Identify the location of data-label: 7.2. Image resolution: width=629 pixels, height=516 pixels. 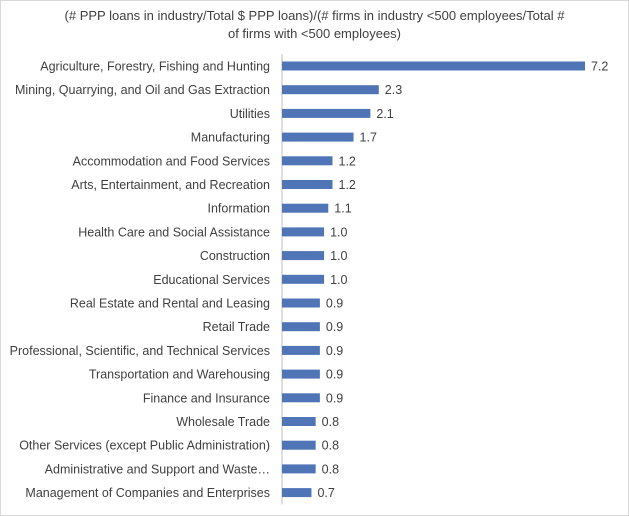
(599, 67).